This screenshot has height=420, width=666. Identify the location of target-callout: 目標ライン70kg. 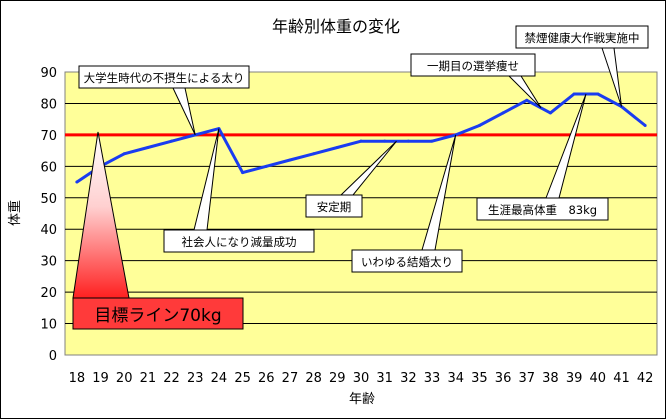
(158, 230).